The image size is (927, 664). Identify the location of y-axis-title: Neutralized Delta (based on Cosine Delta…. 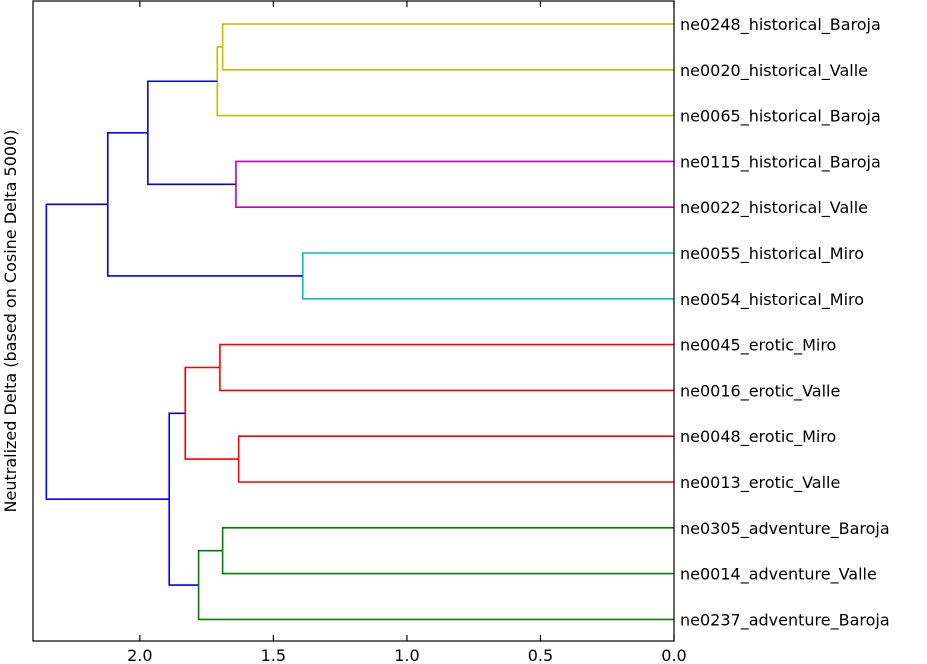
(10, 321).